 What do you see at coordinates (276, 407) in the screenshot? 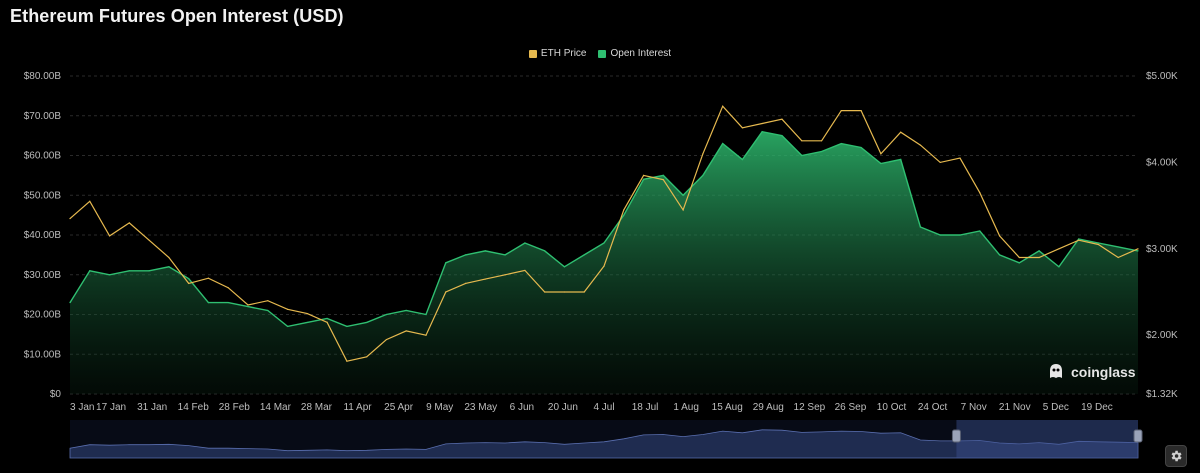
I see `x-tick-label: 14 Mar` at bounding box center [276, 407].